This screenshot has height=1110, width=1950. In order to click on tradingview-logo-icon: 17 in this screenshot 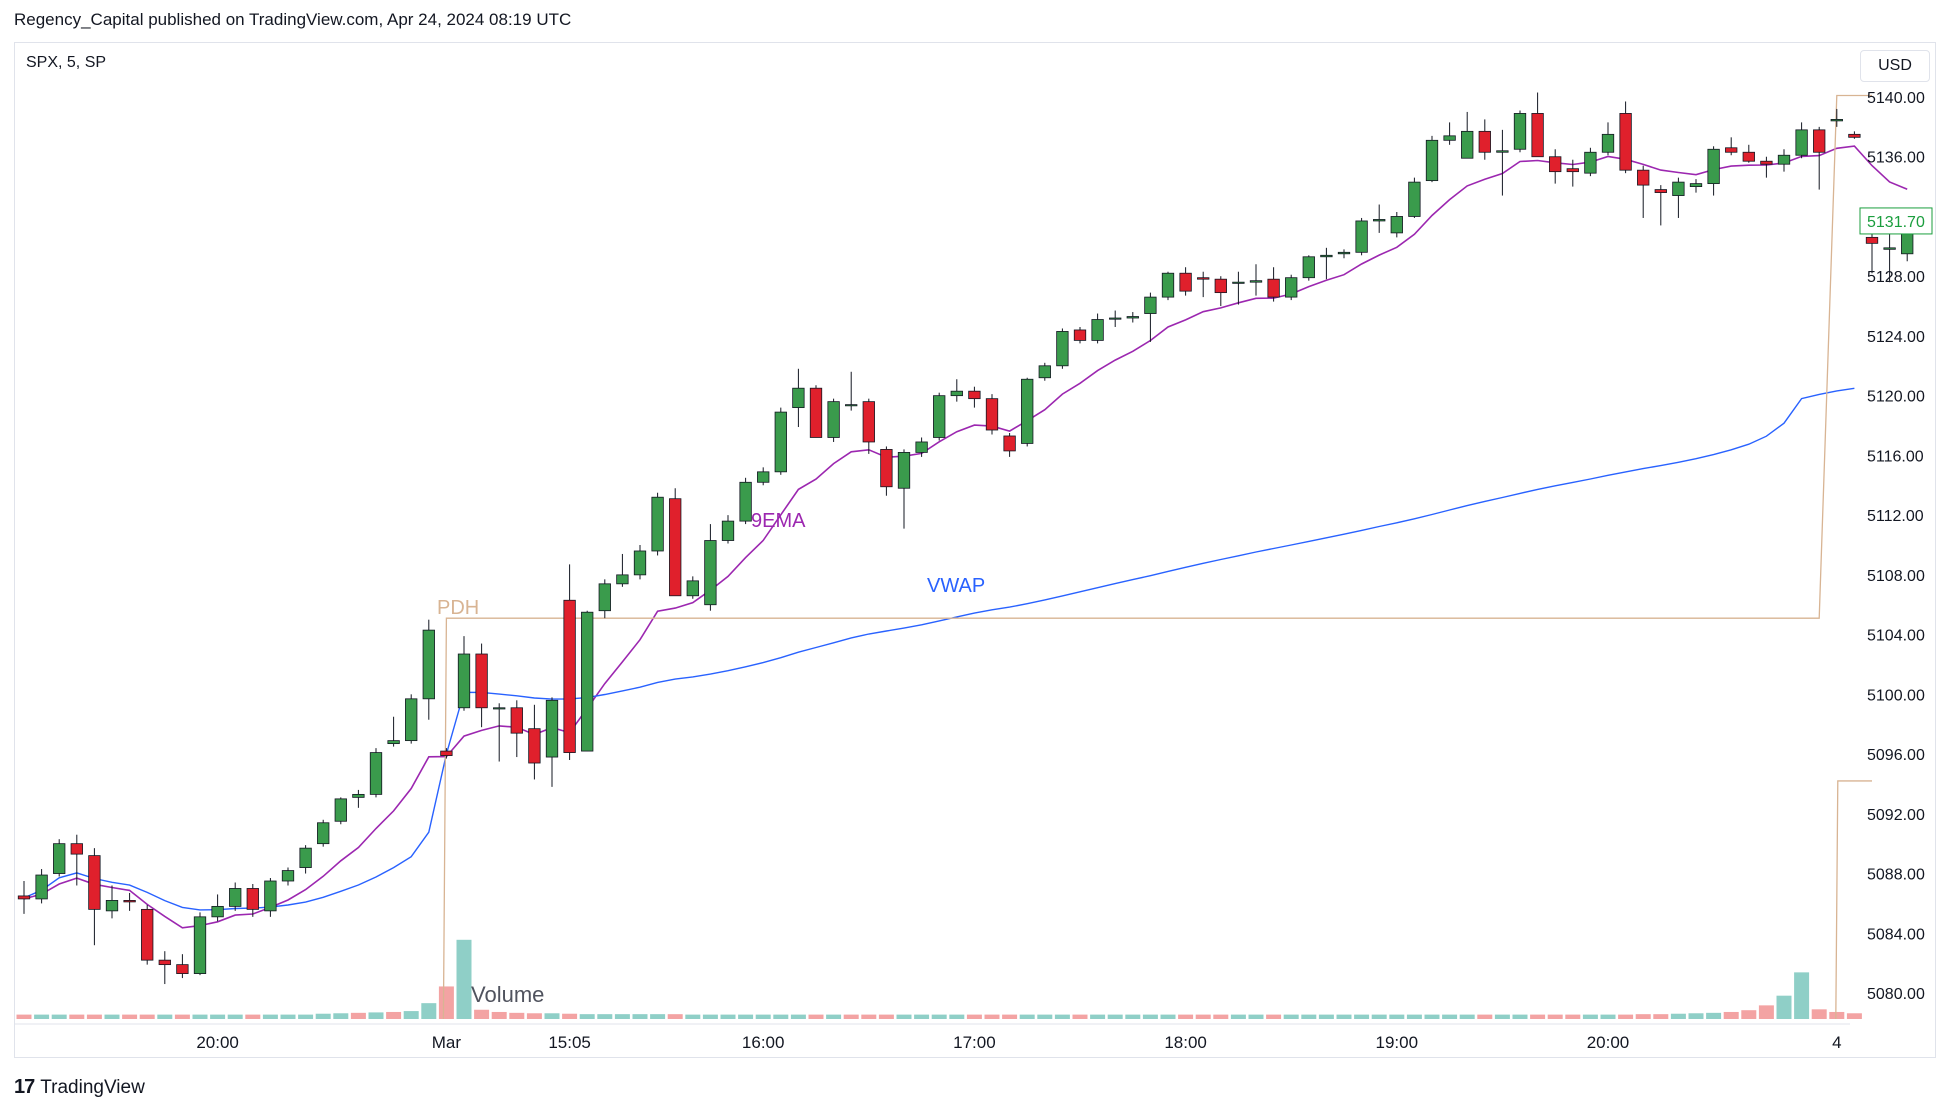, I will do `click(24, 1087)`.